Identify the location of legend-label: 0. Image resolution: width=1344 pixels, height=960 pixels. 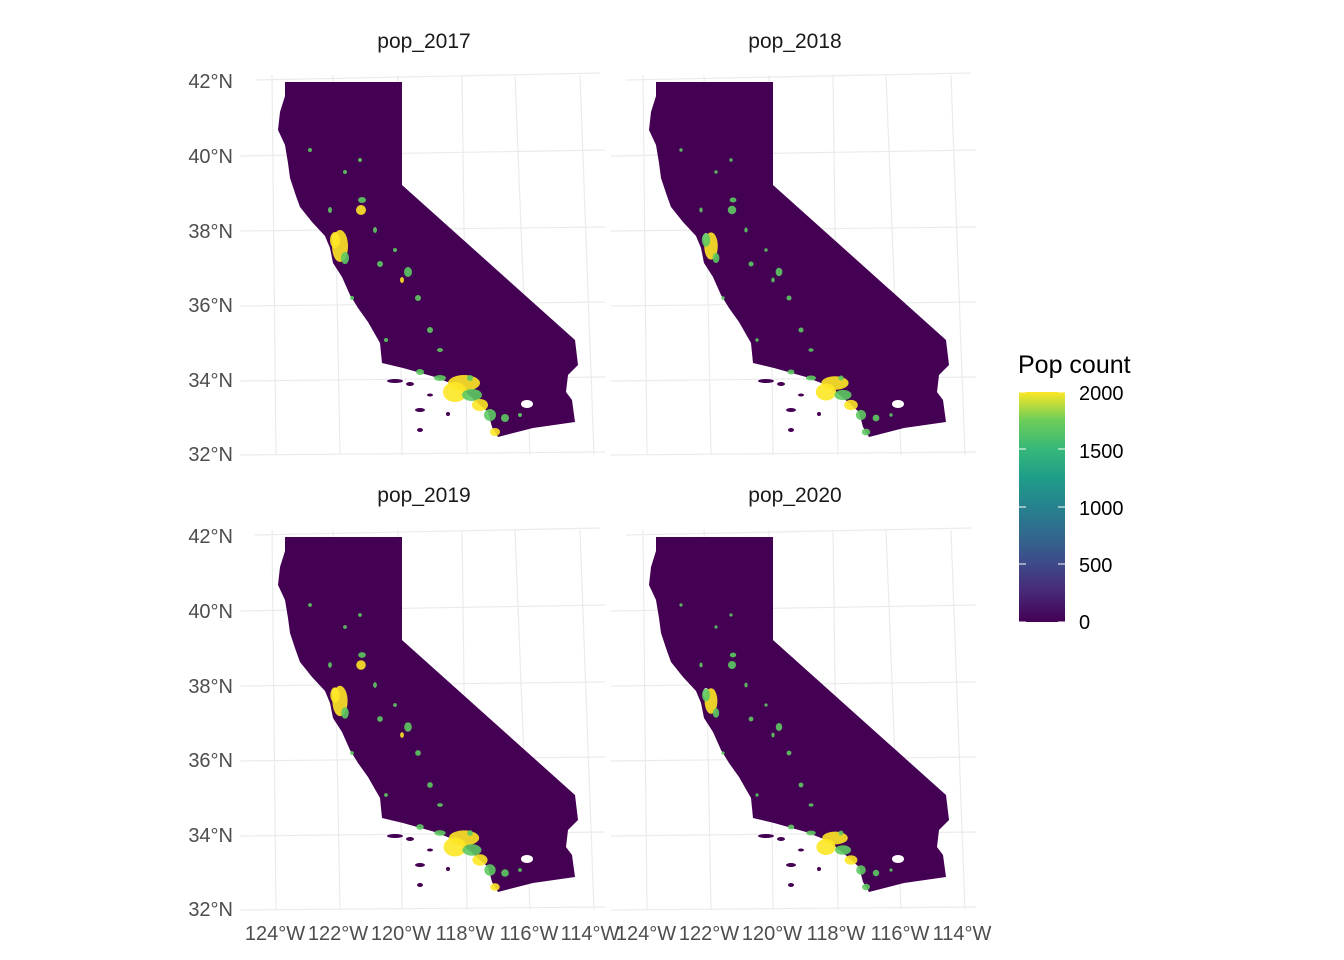
(1084, 623).